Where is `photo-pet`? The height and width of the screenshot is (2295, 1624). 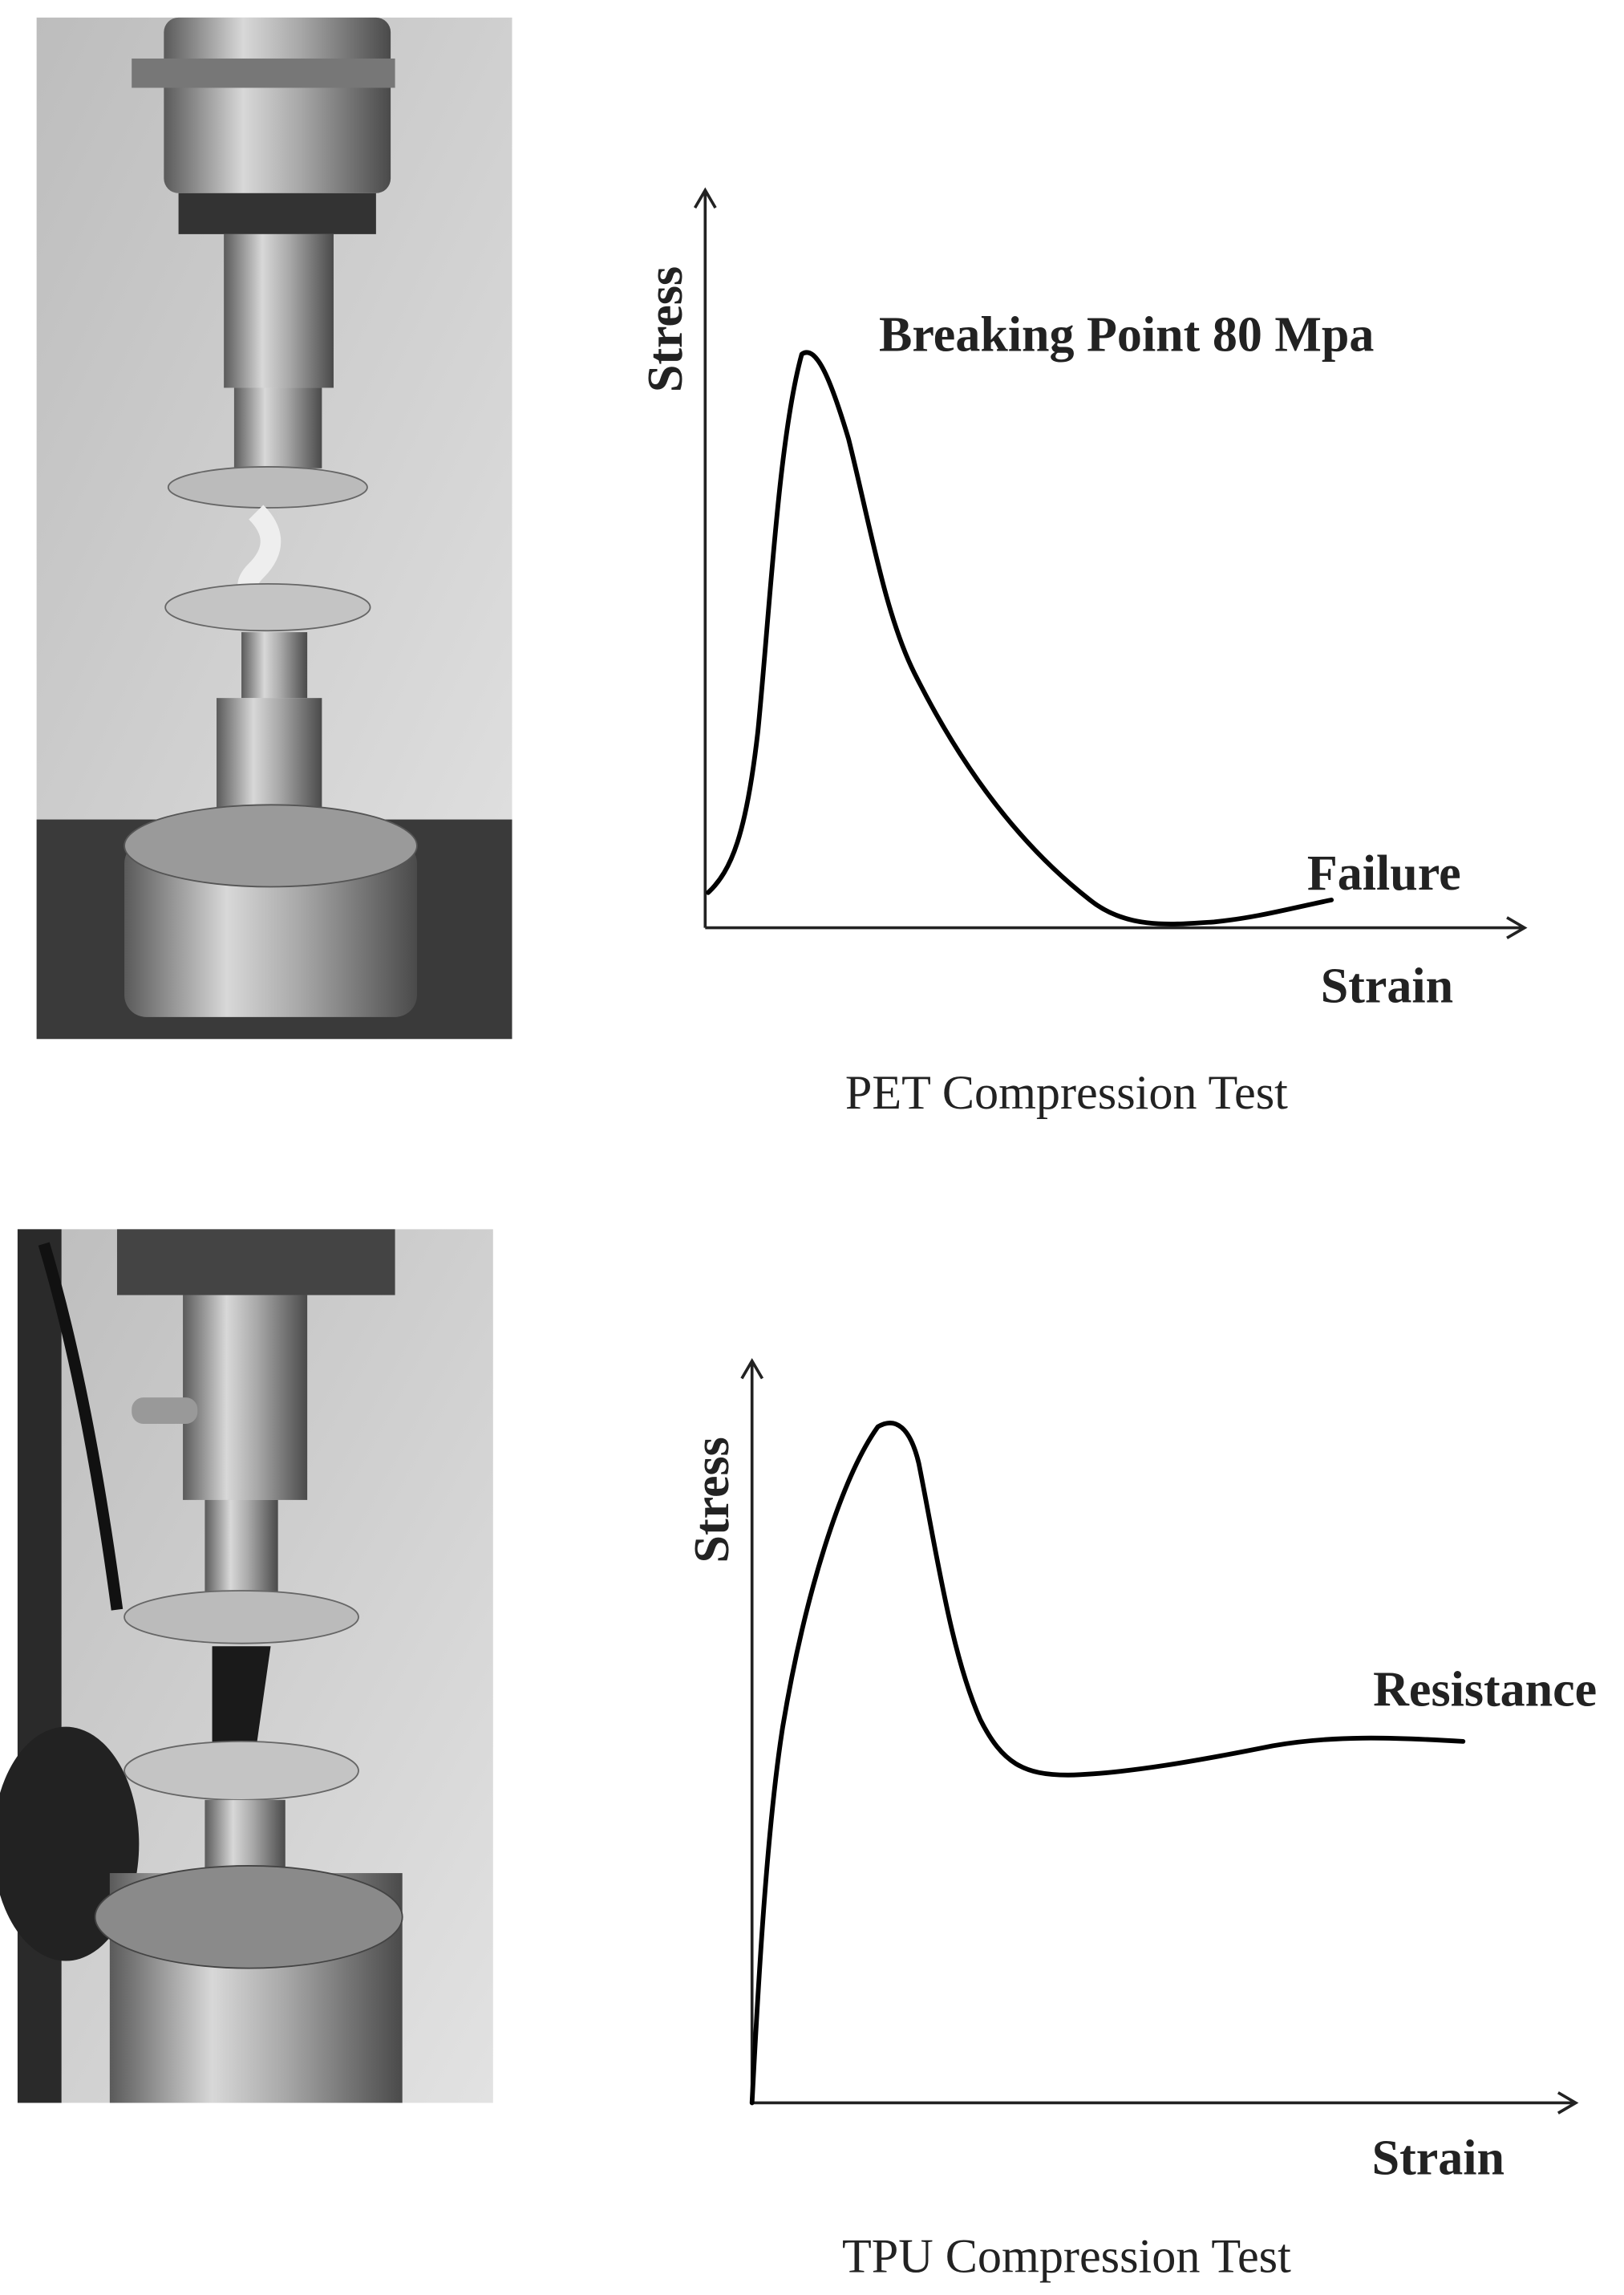 photo-pet is located at coordinates (274, 528).